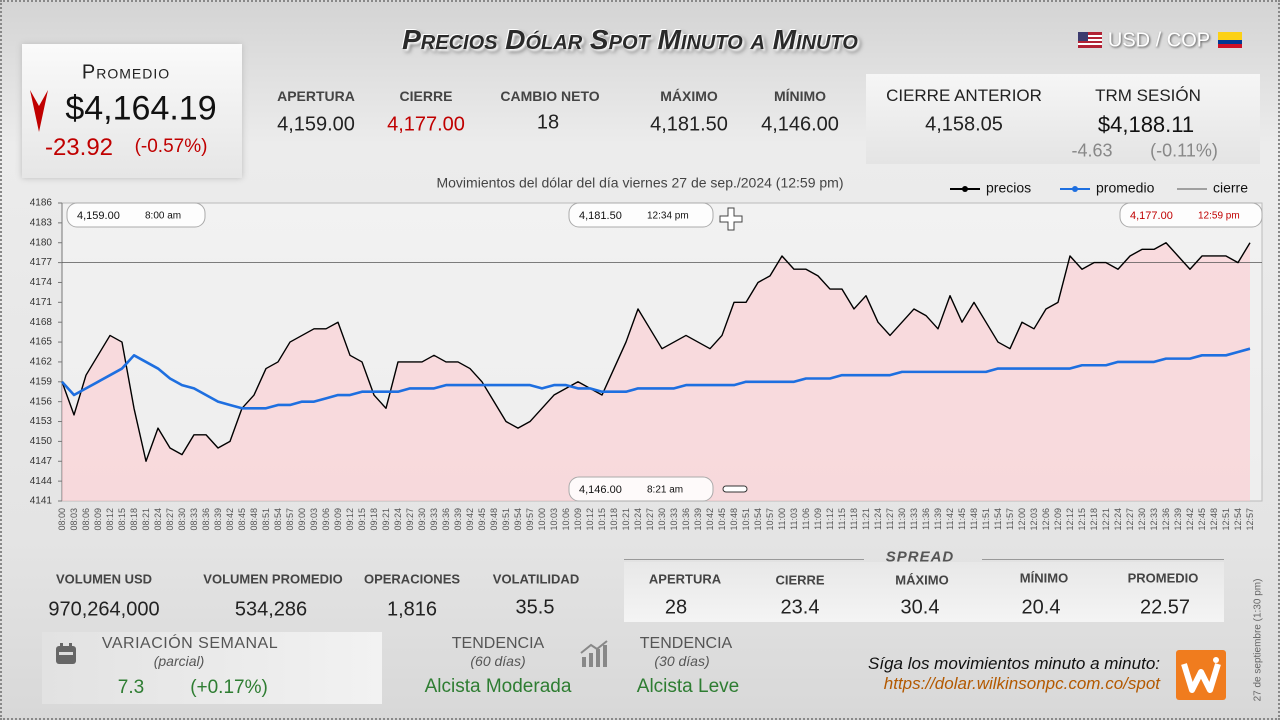  What do you see at coordinates (1230, 188) in the screenshot?
I see `legend-label: cierre` at bounding box center [1230, 188].